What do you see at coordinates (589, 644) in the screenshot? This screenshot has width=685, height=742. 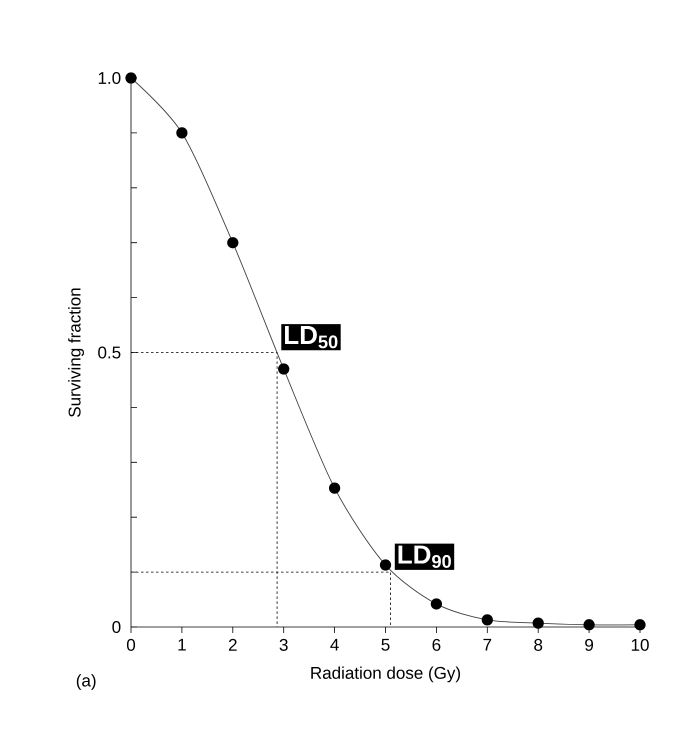 I see `x-tick-label: 9` at bounding box center [589, 644].